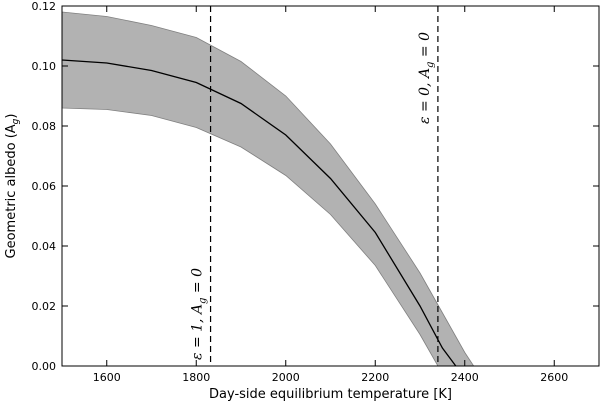 The image size is (600, 405). I want to click on y-axis-title-main: Geometric albedo (A, so click(11, 191).